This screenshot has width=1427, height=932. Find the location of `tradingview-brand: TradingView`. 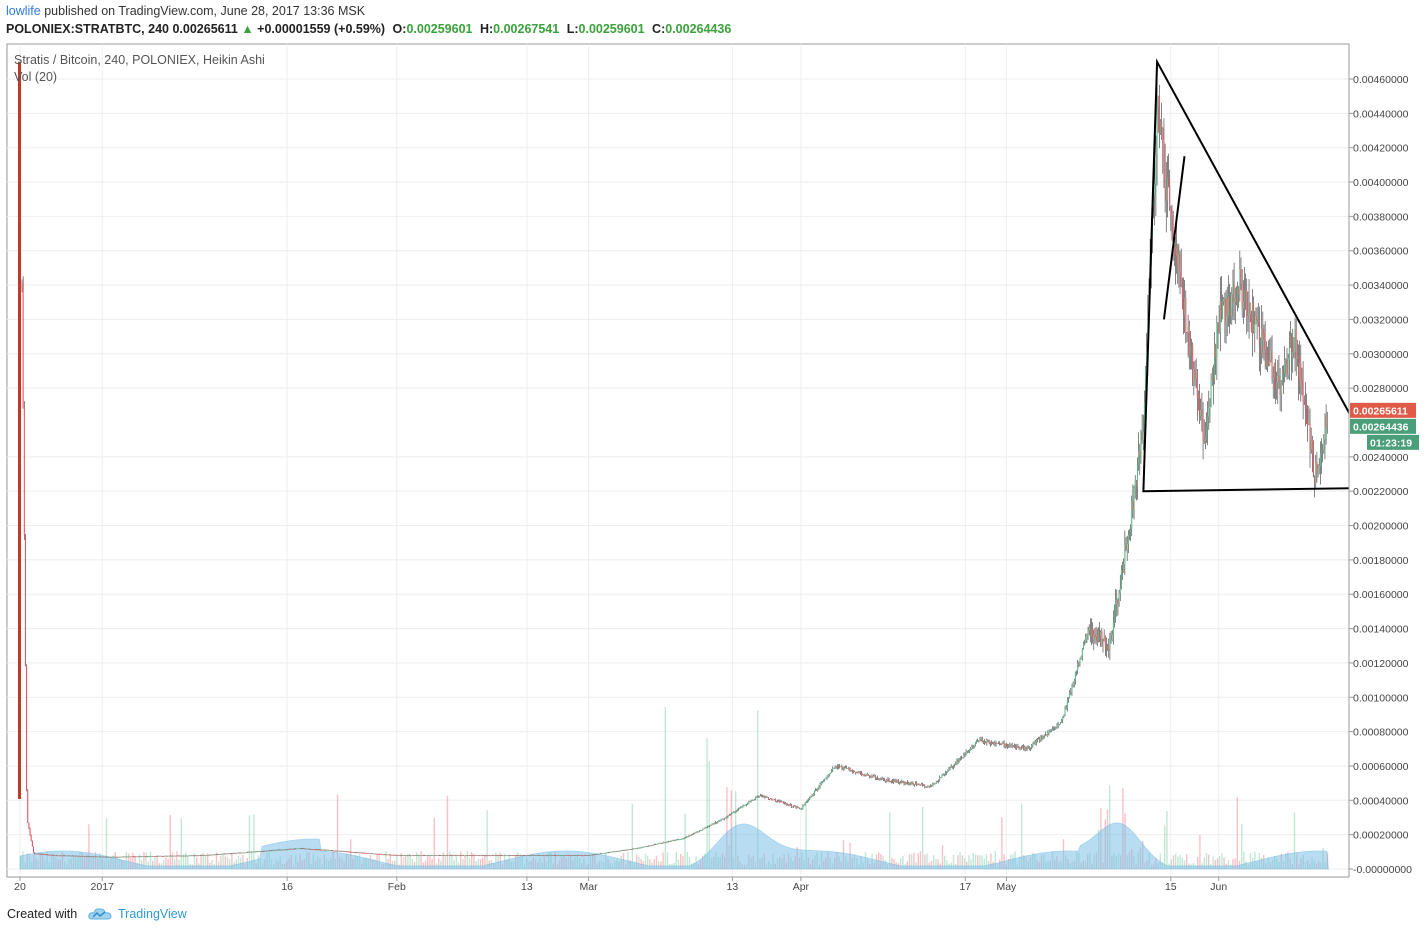

tradingview-brand: TradingView is located at coordinates (152, 914).